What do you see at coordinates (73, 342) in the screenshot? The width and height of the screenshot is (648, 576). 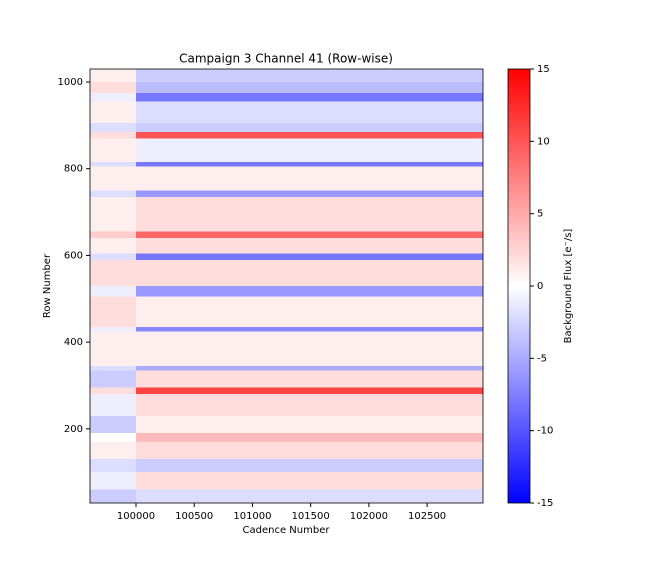 I see `y-tick-label: 400` at bounding box center [73, 342].